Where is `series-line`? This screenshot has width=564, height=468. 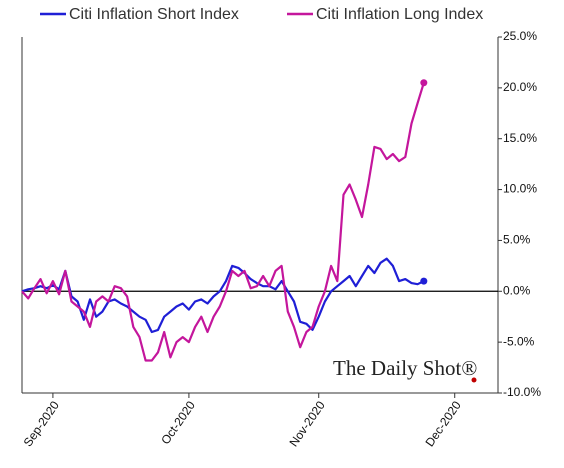
series-line is located at coordinates (223, 295).